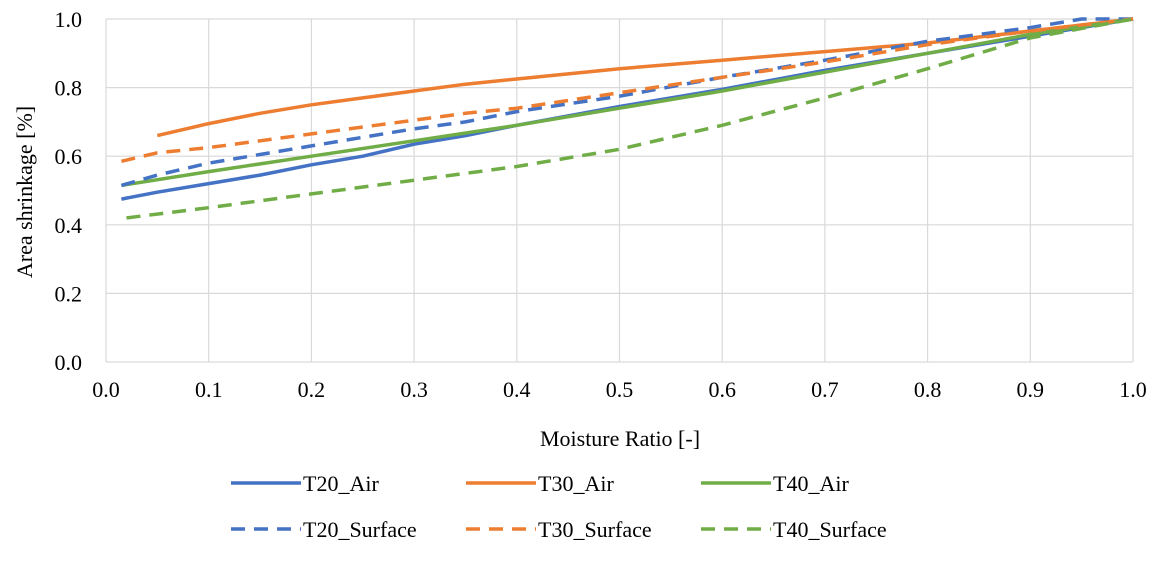 The image size is (1159, 571). I want to click on y-tick-label: 1.0, so click(69, 19).